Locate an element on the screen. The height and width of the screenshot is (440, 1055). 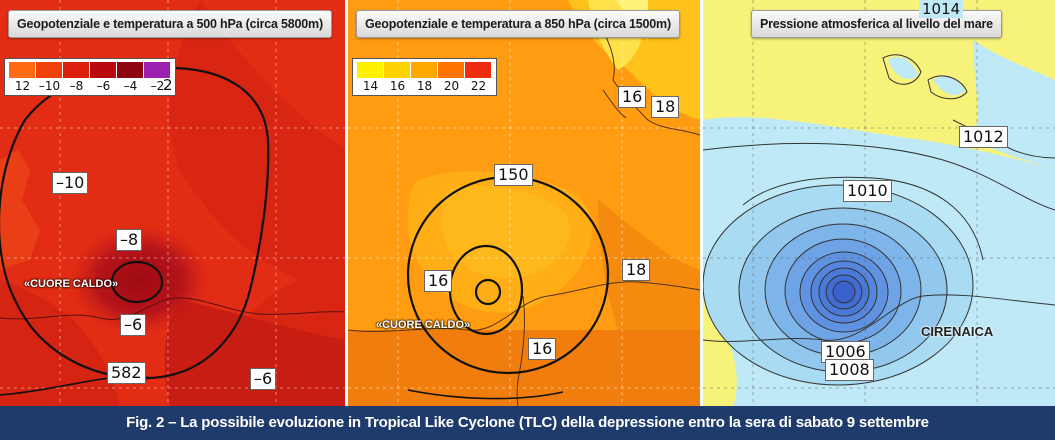
temp-label-minus6-b: –6 is located at coordinates (263, 379).